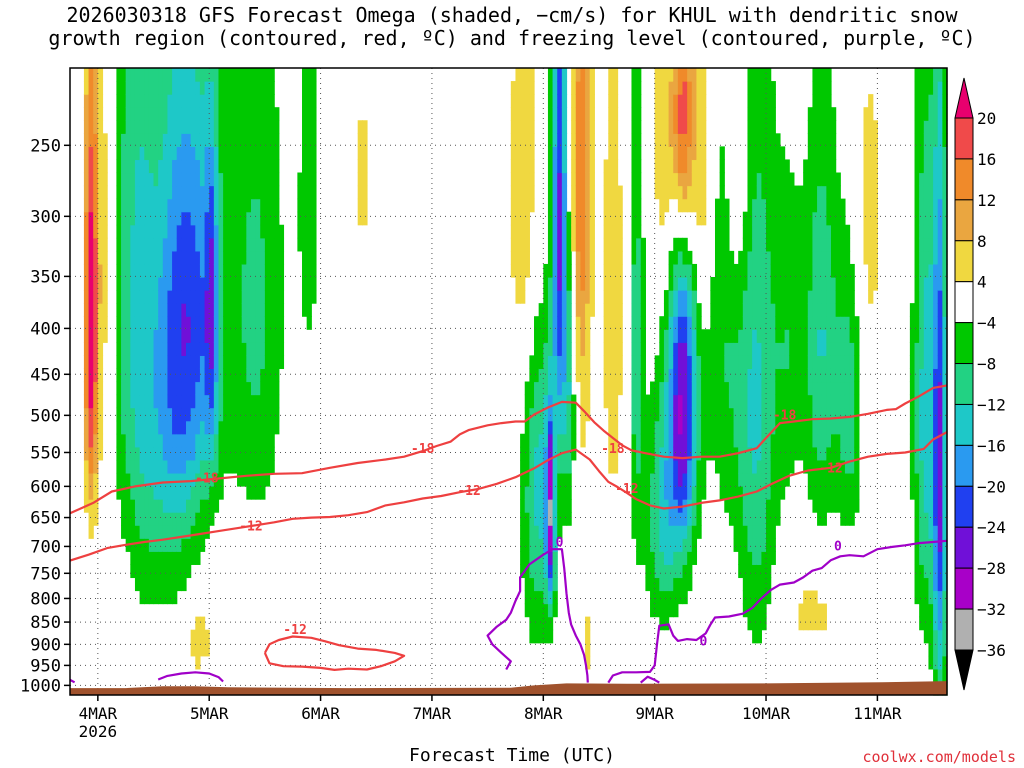  I want to click on credit-link: coolwx.com/models, so click(939, 757).